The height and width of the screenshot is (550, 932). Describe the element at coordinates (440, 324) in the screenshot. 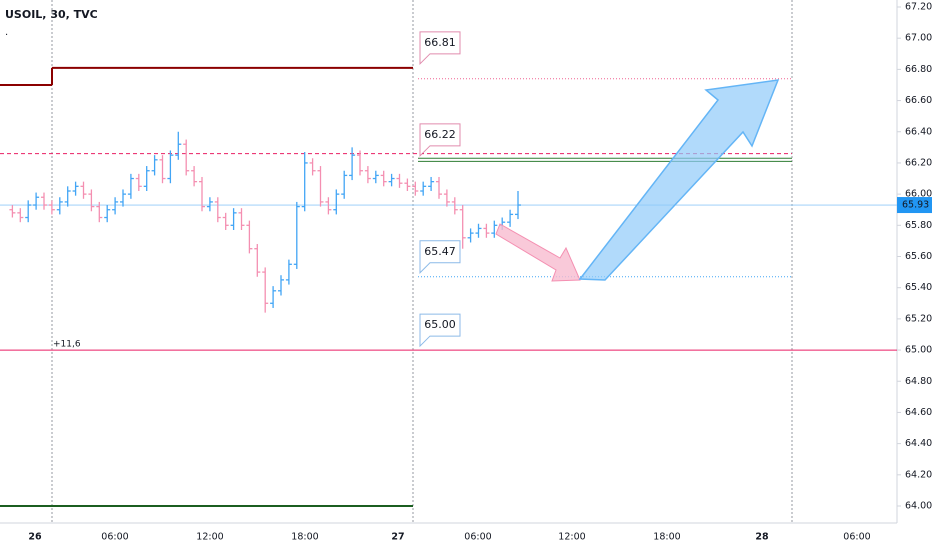

I see `callout-label: 65.00` at that location.